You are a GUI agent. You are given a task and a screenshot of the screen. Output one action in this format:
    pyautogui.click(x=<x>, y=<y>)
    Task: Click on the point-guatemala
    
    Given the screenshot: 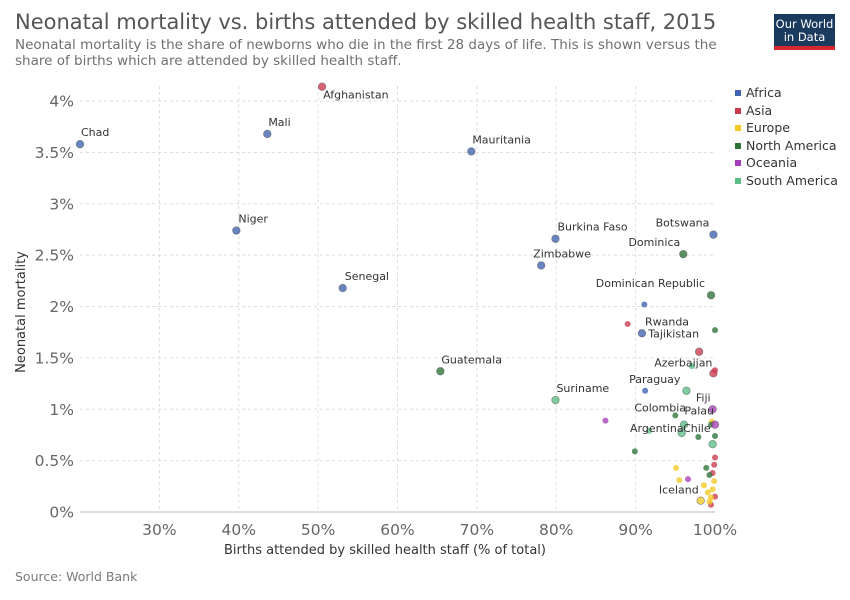 What is the action you would take?
    pyautogui.click(x=440, y=371)
    